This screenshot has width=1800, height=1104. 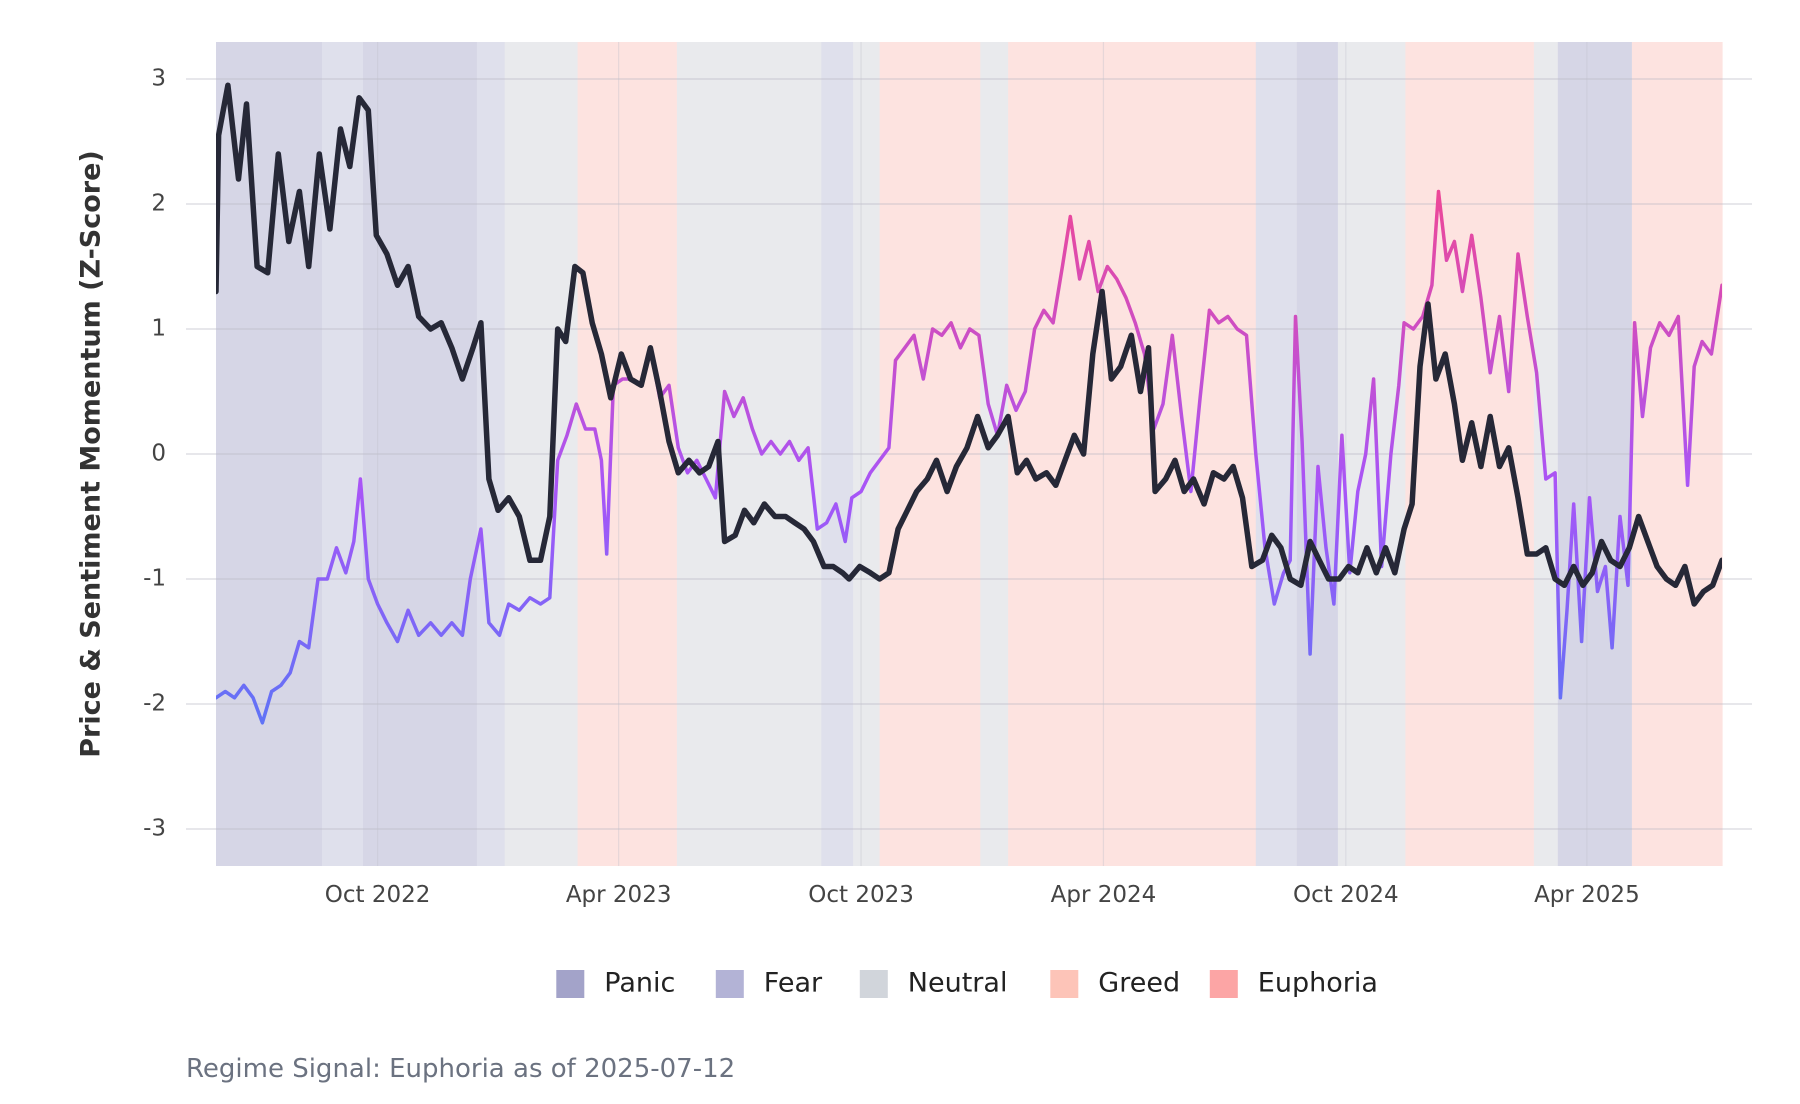 What do you see at coordinates (1346, 895) in the screenshot?
I see `x-tick-label: Oct 2024` at bounding box center [1346, 895].